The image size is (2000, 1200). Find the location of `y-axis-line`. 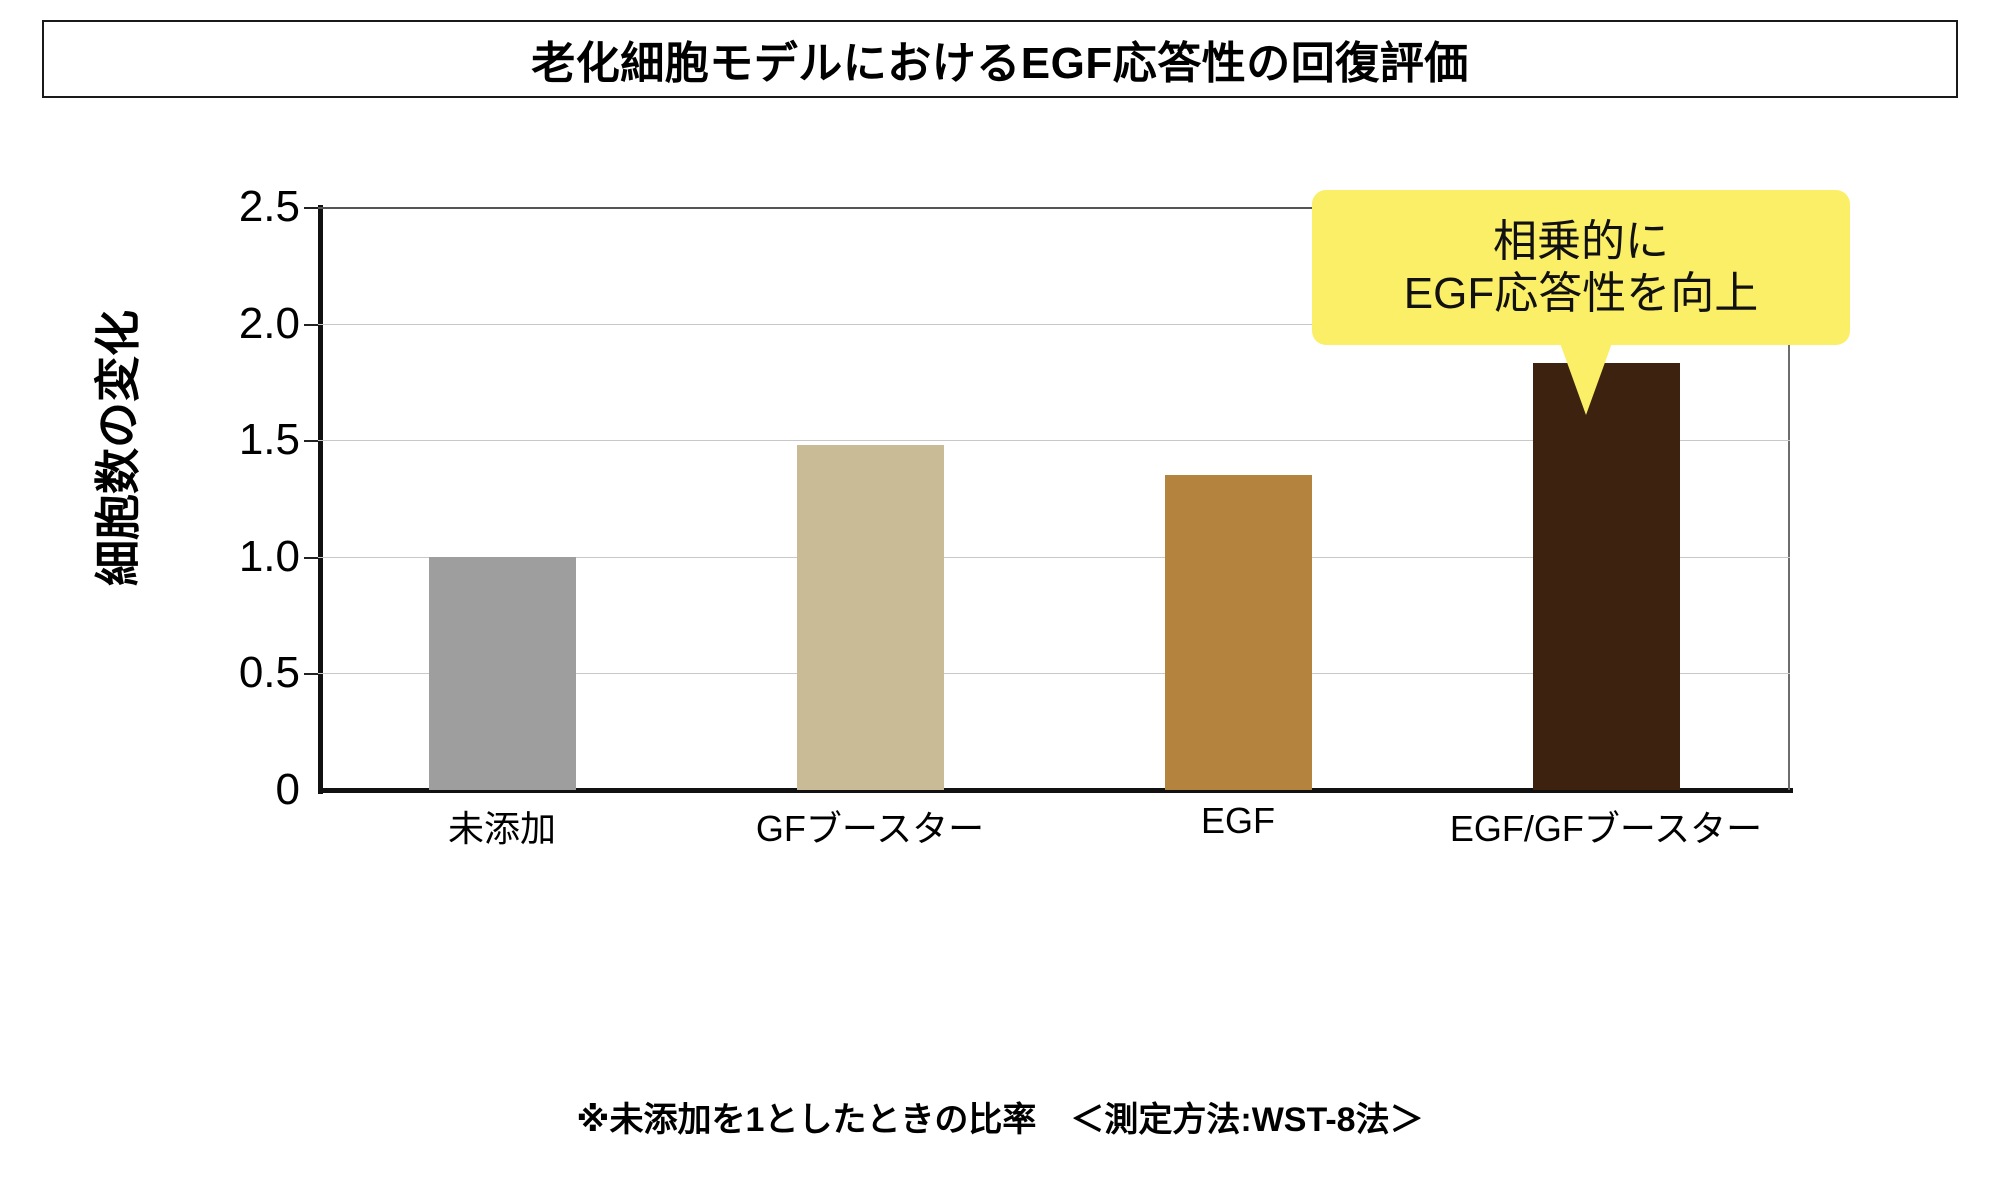

y-axis-line is located at coordinates (320, 499).